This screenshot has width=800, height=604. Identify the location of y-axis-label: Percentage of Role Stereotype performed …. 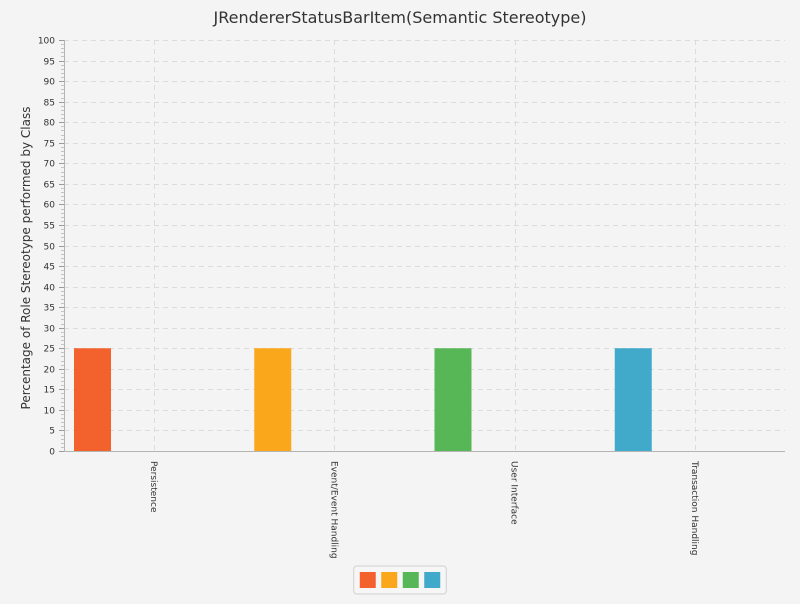
(26, 258).